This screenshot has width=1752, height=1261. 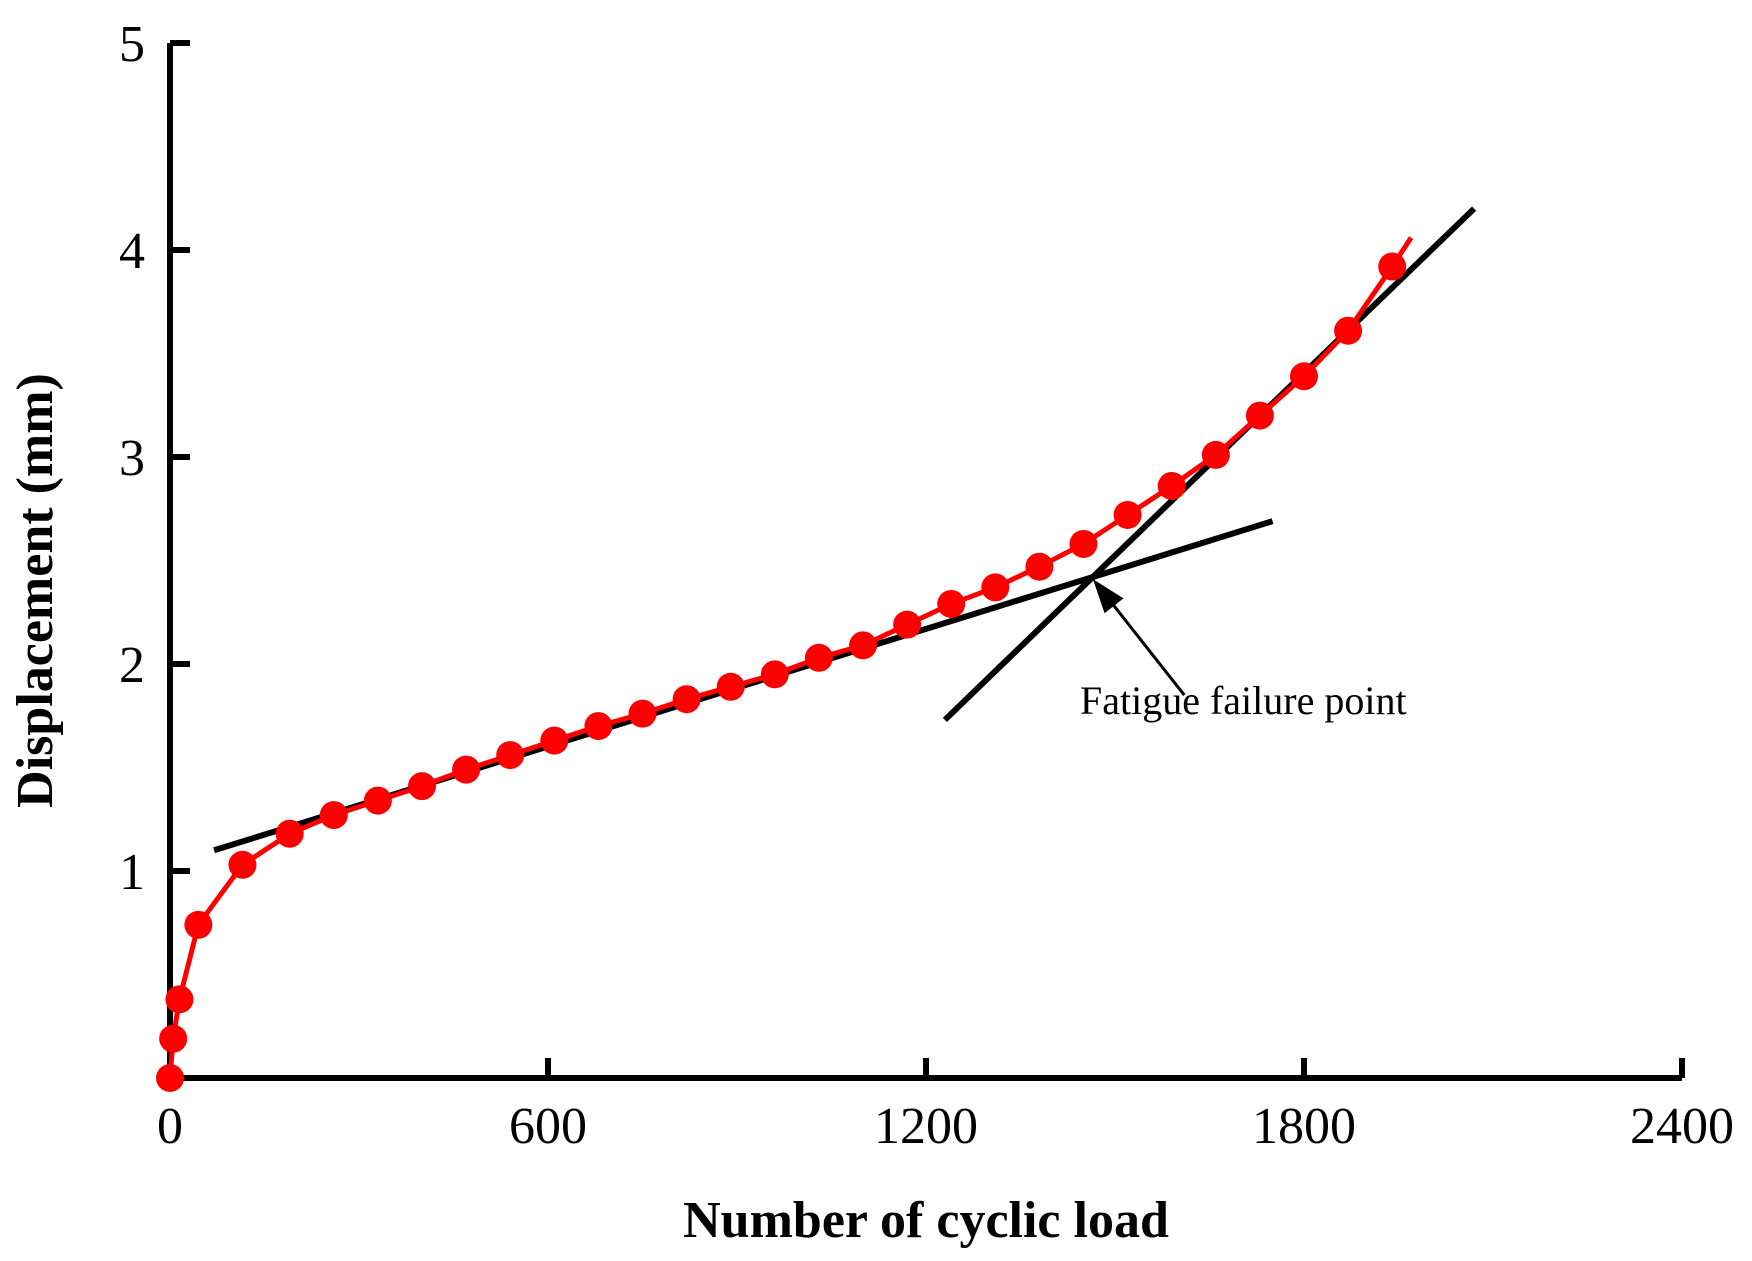 I want to click on y-axis-title: Displacement (mm), so click(x=35, y=590).